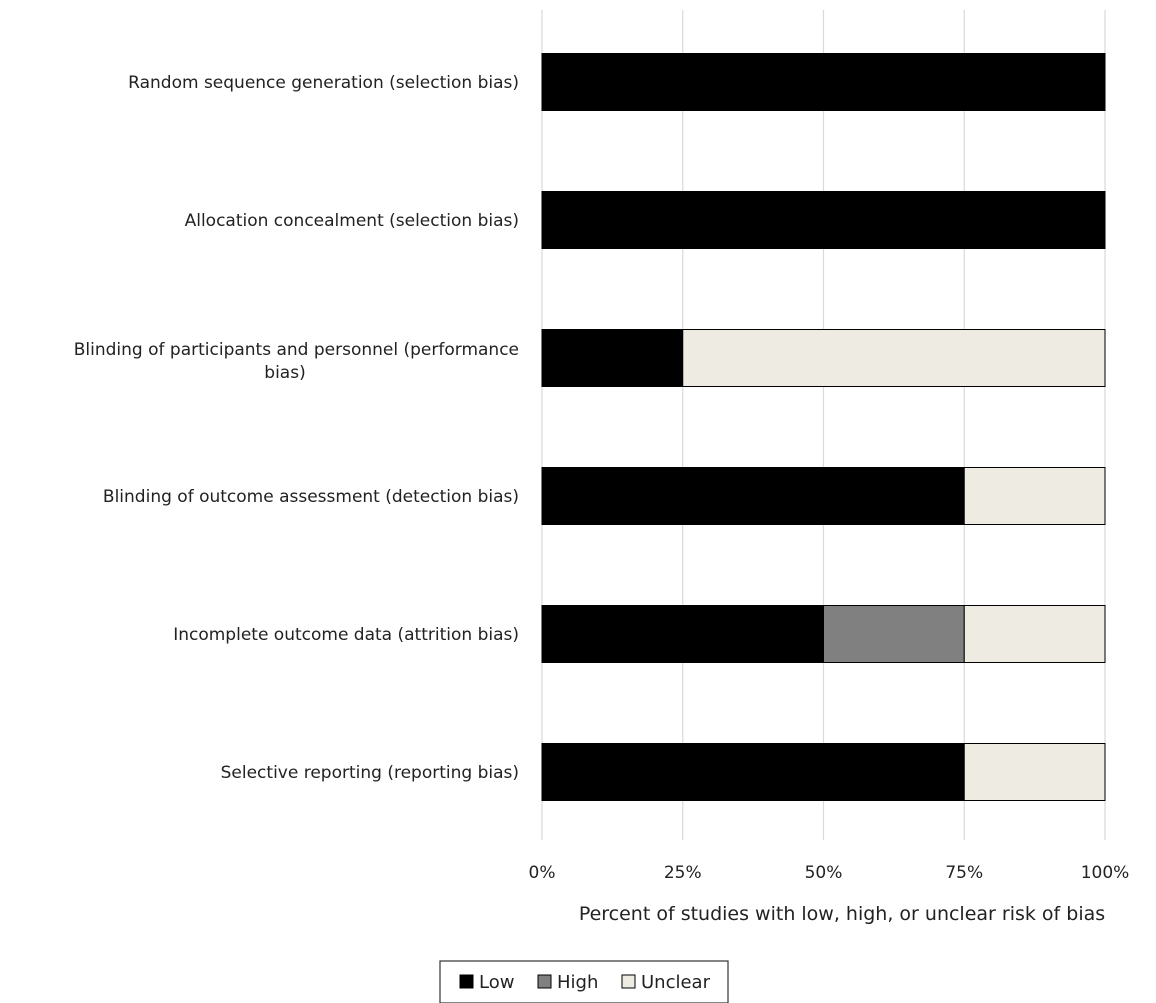 Image resolution: width=1156 pixels, height=1003 pixels. Describe the element at coordinates (824, 873) in the screenshot. I see `x-tick-label: 50%` at that location.